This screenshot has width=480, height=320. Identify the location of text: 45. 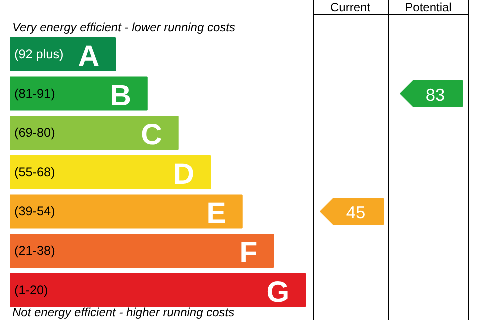
(356, 212).